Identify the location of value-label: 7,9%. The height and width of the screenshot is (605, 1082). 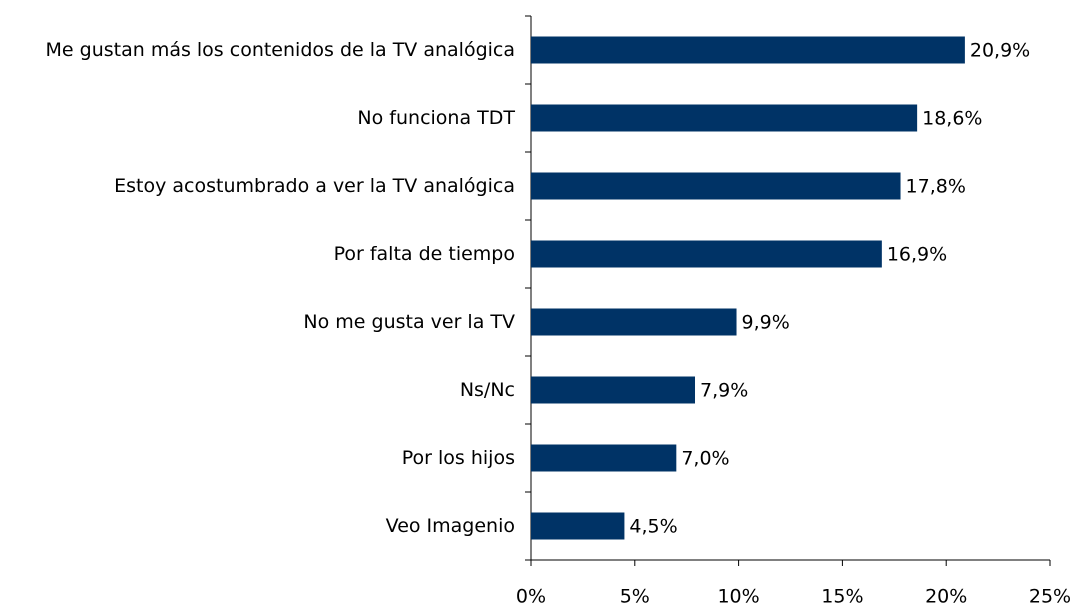
(724, 391).